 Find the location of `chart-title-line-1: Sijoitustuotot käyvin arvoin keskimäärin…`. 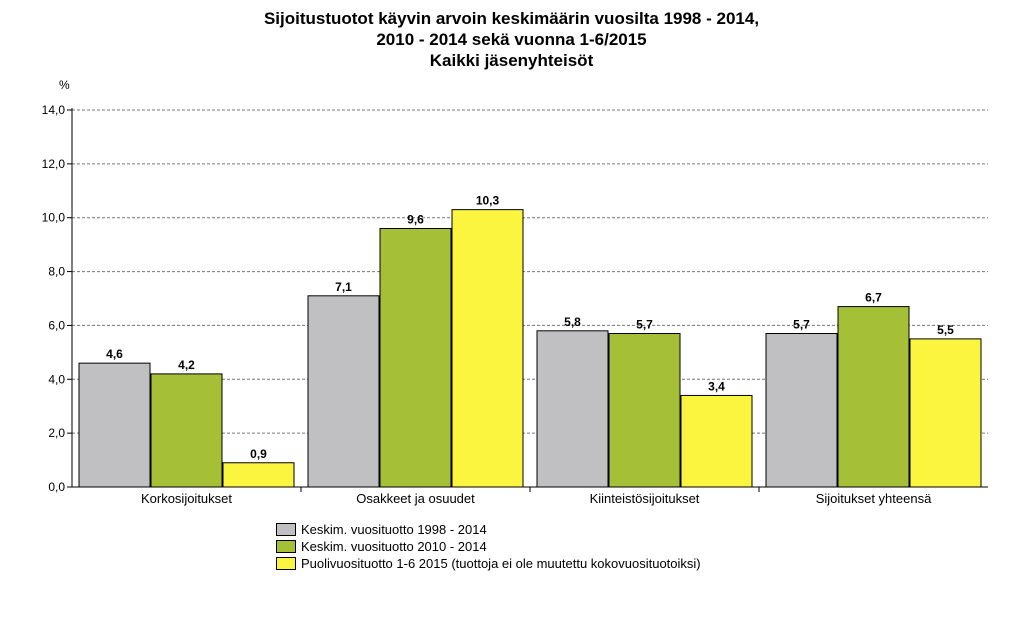

chart-title-line-1: Sijoitustuotot käyvin arvoin keskimäärin… is located at coordinates (511, 18).